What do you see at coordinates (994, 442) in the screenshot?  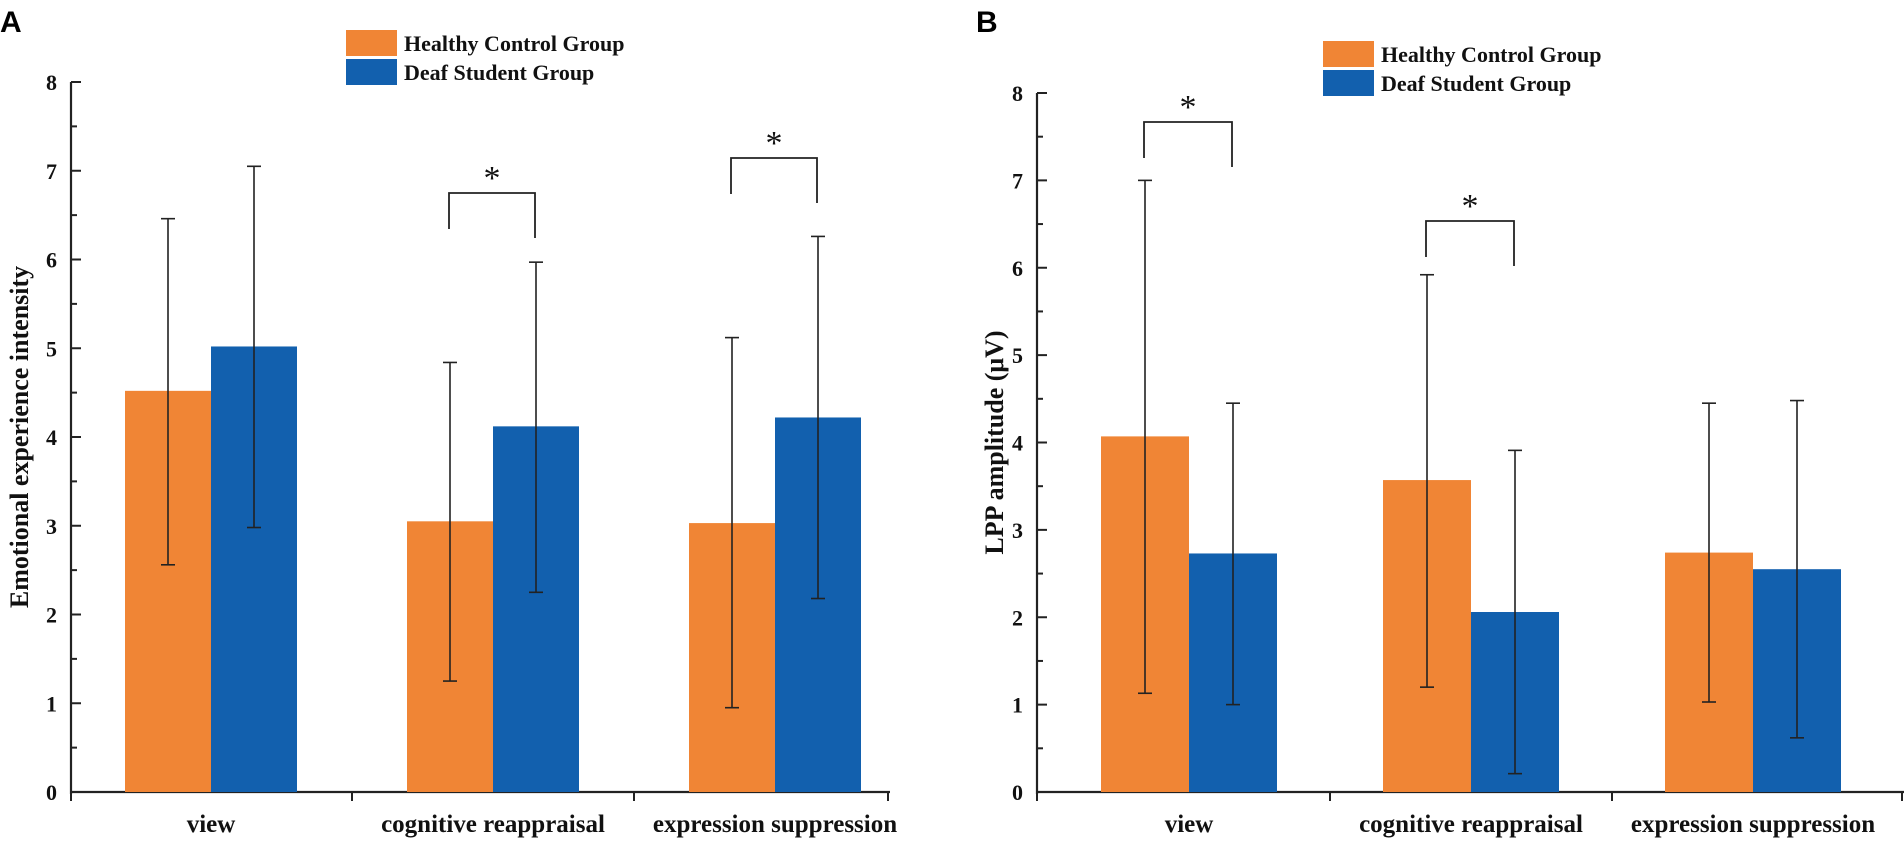 I see `y-axis-label: LPP amplitude (μV)` at bounding box center [994, 442].